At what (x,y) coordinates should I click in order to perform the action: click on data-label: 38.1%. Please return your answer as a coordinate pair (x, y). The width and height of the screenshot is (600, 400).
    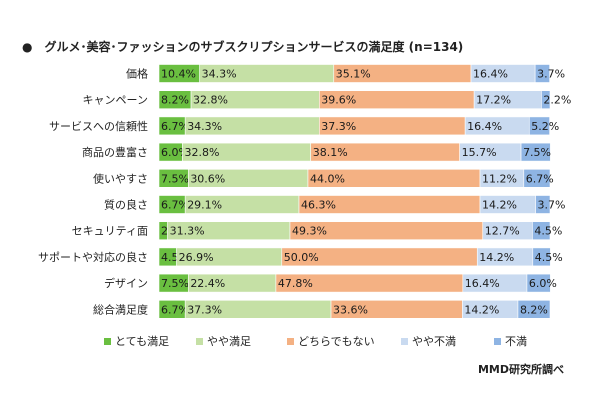
    Looking at the image, I should click on (330, 152).